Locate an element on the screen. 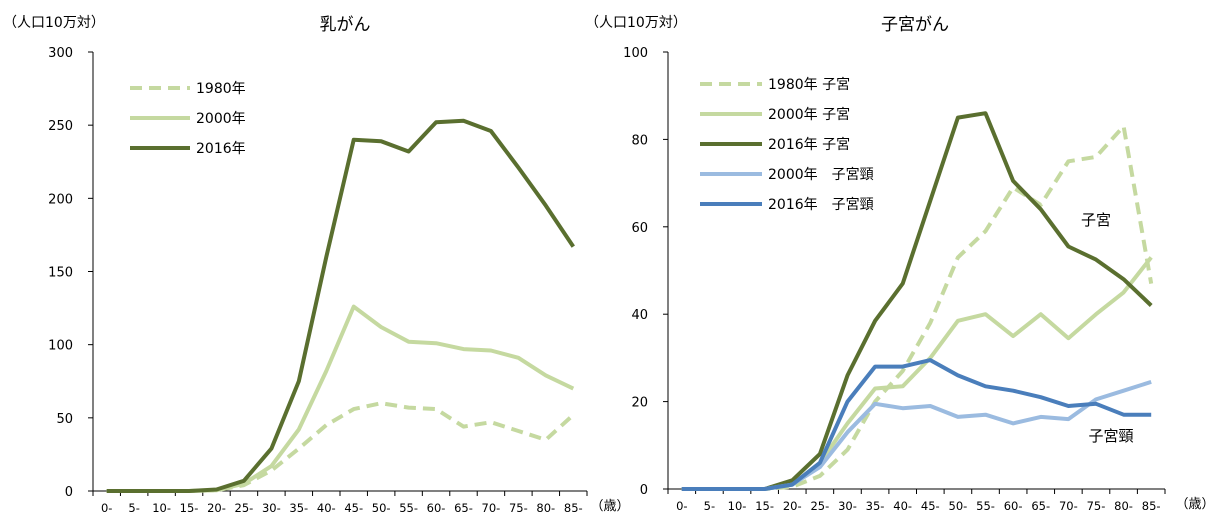  chart-title: 乳がん is located at coordinates (345, 25).